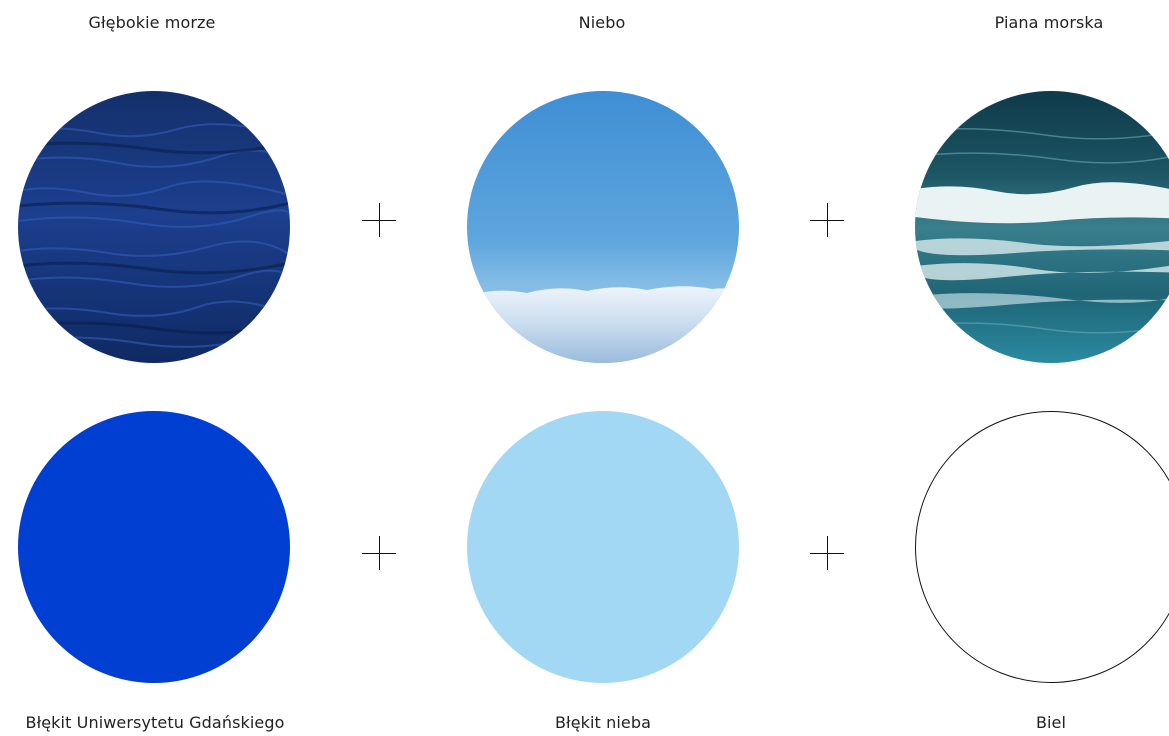 The height and width of the screenshot is (736, 1169). I want to click on label-sky-blue: Błękit nieba, so click(603, 722).